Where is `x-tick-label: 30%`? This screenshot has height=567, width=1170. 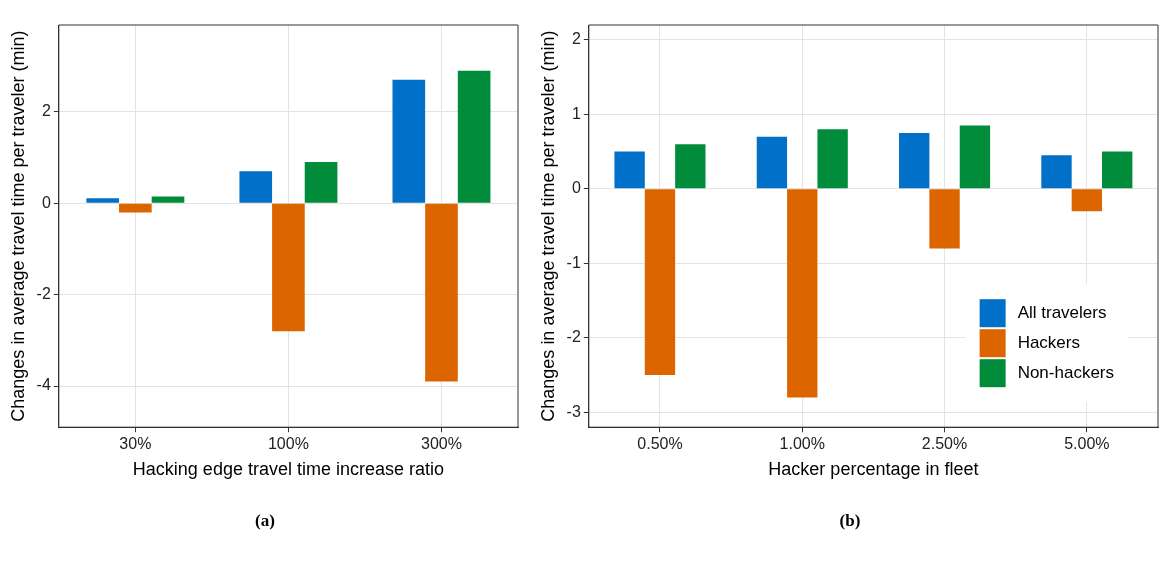 x-tick-label: 30% is located at coordinates (135, 444).